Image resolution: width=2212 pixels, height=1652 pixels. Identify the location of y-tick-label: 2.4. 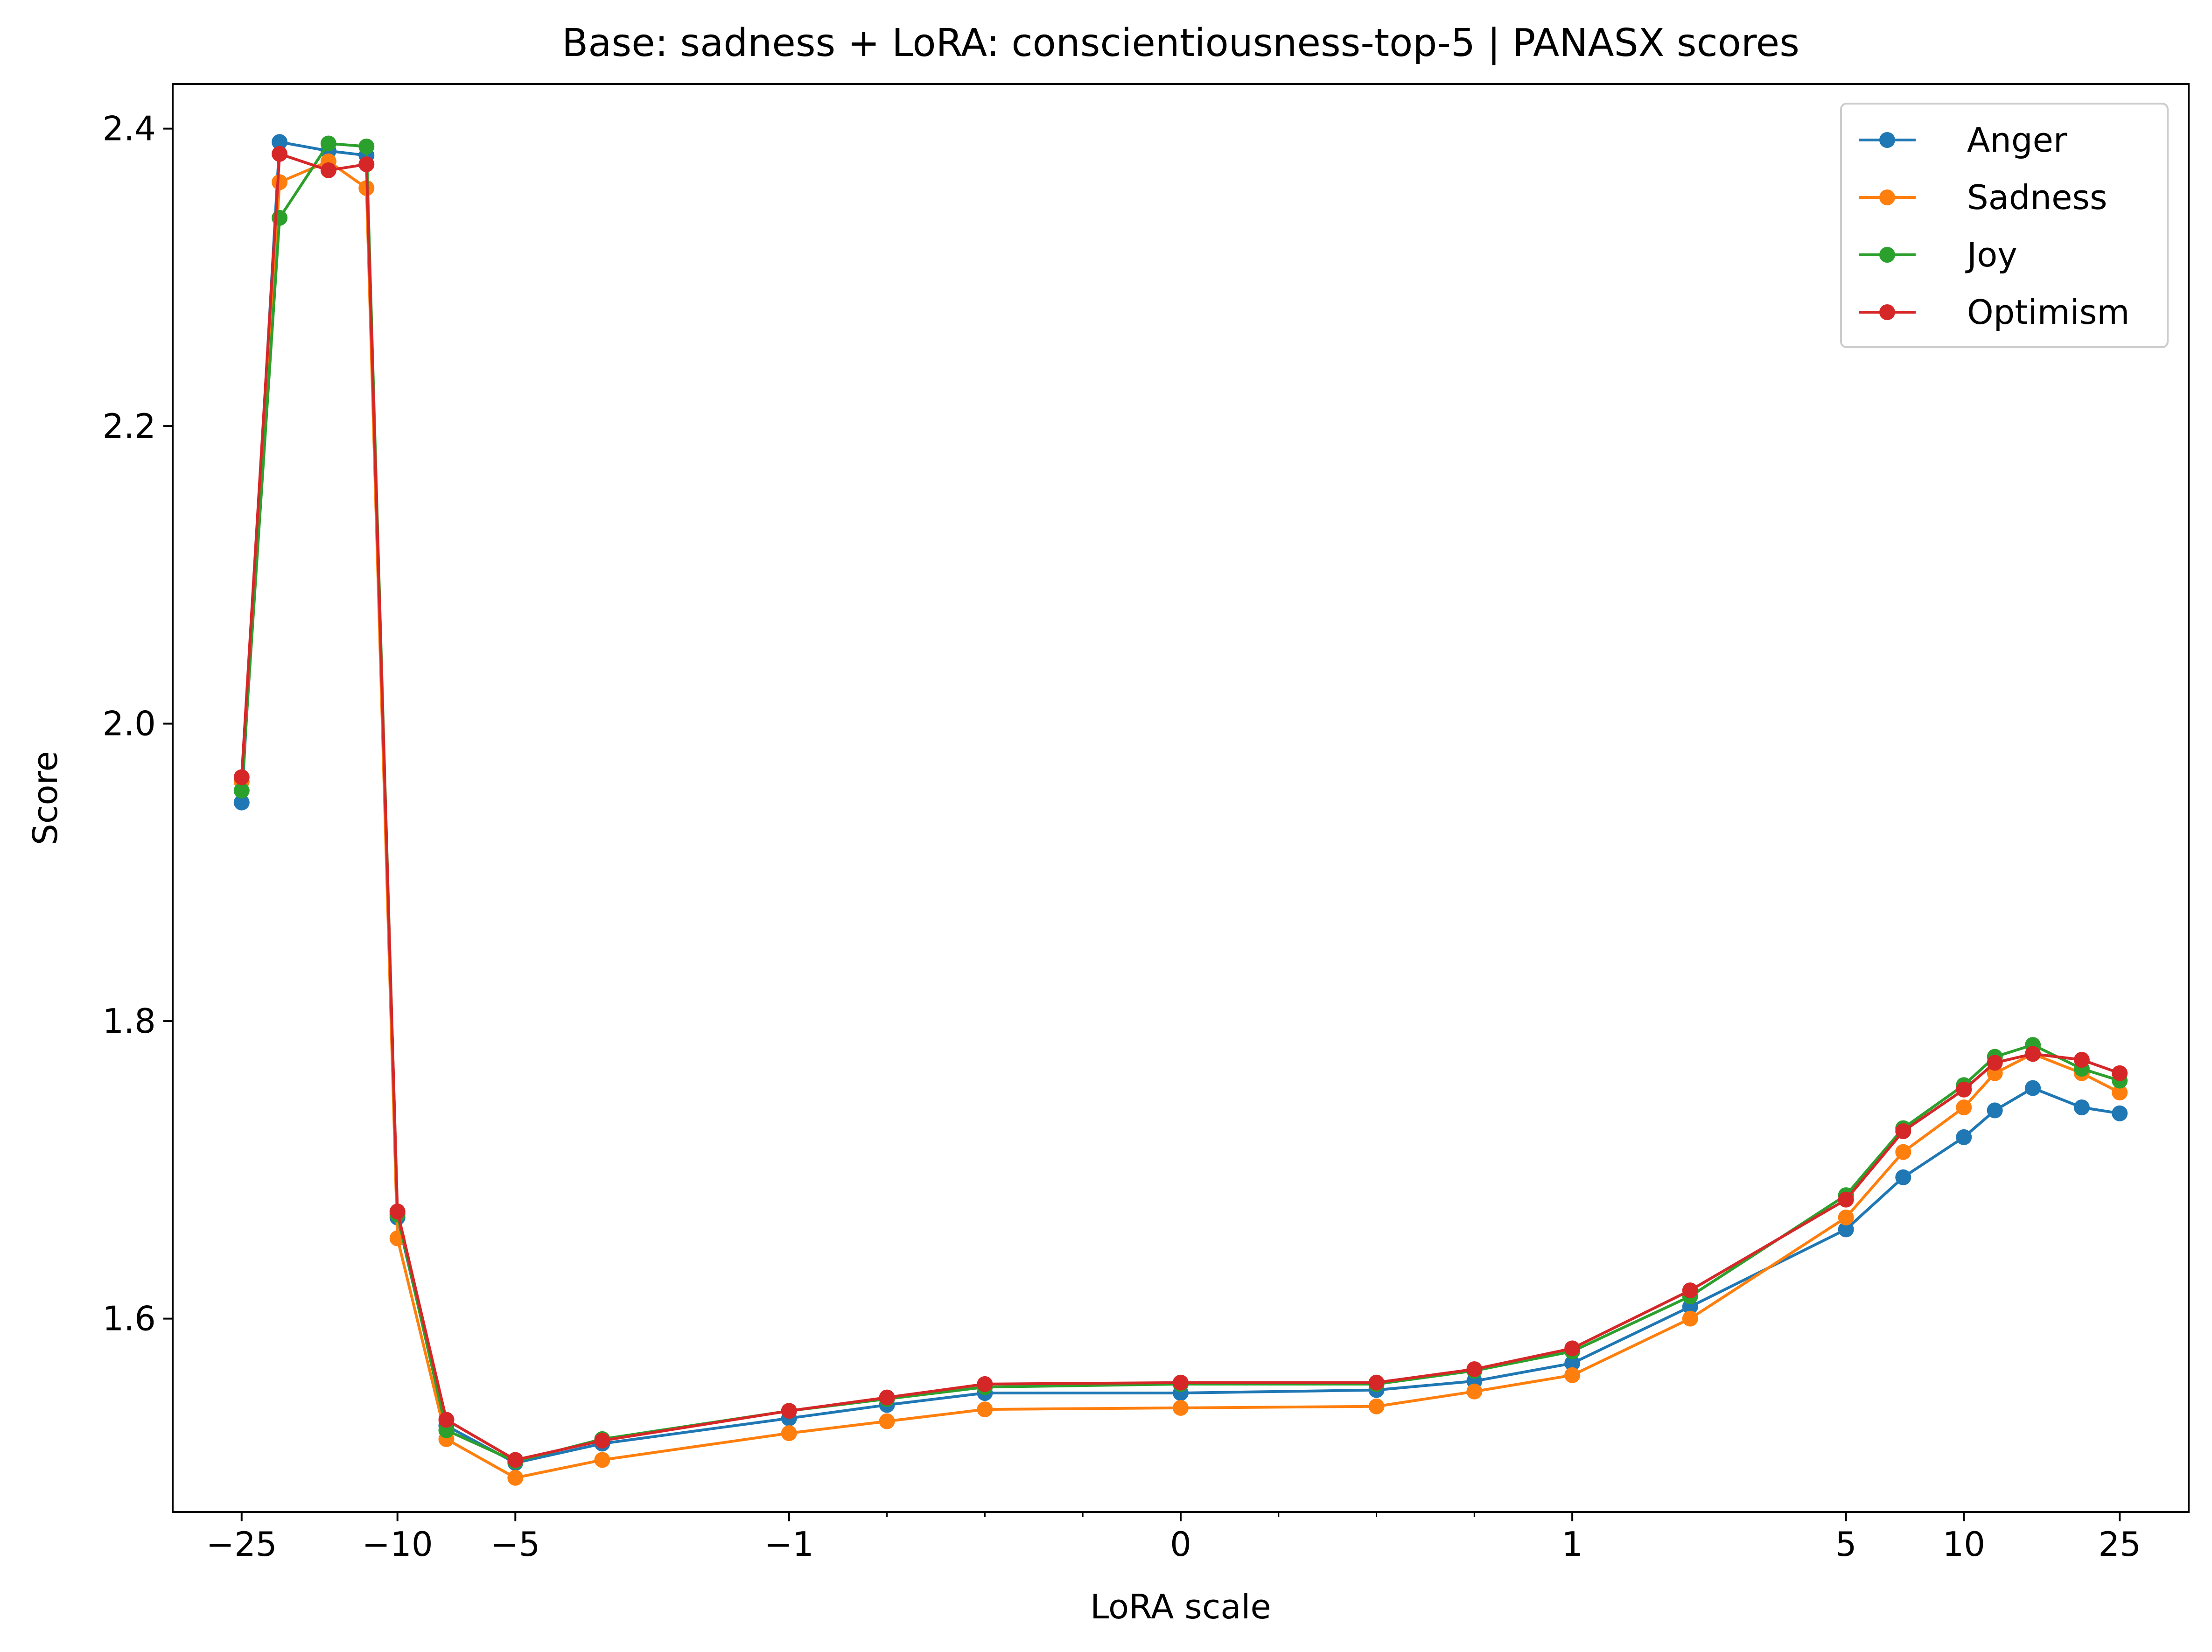
(129, 128).